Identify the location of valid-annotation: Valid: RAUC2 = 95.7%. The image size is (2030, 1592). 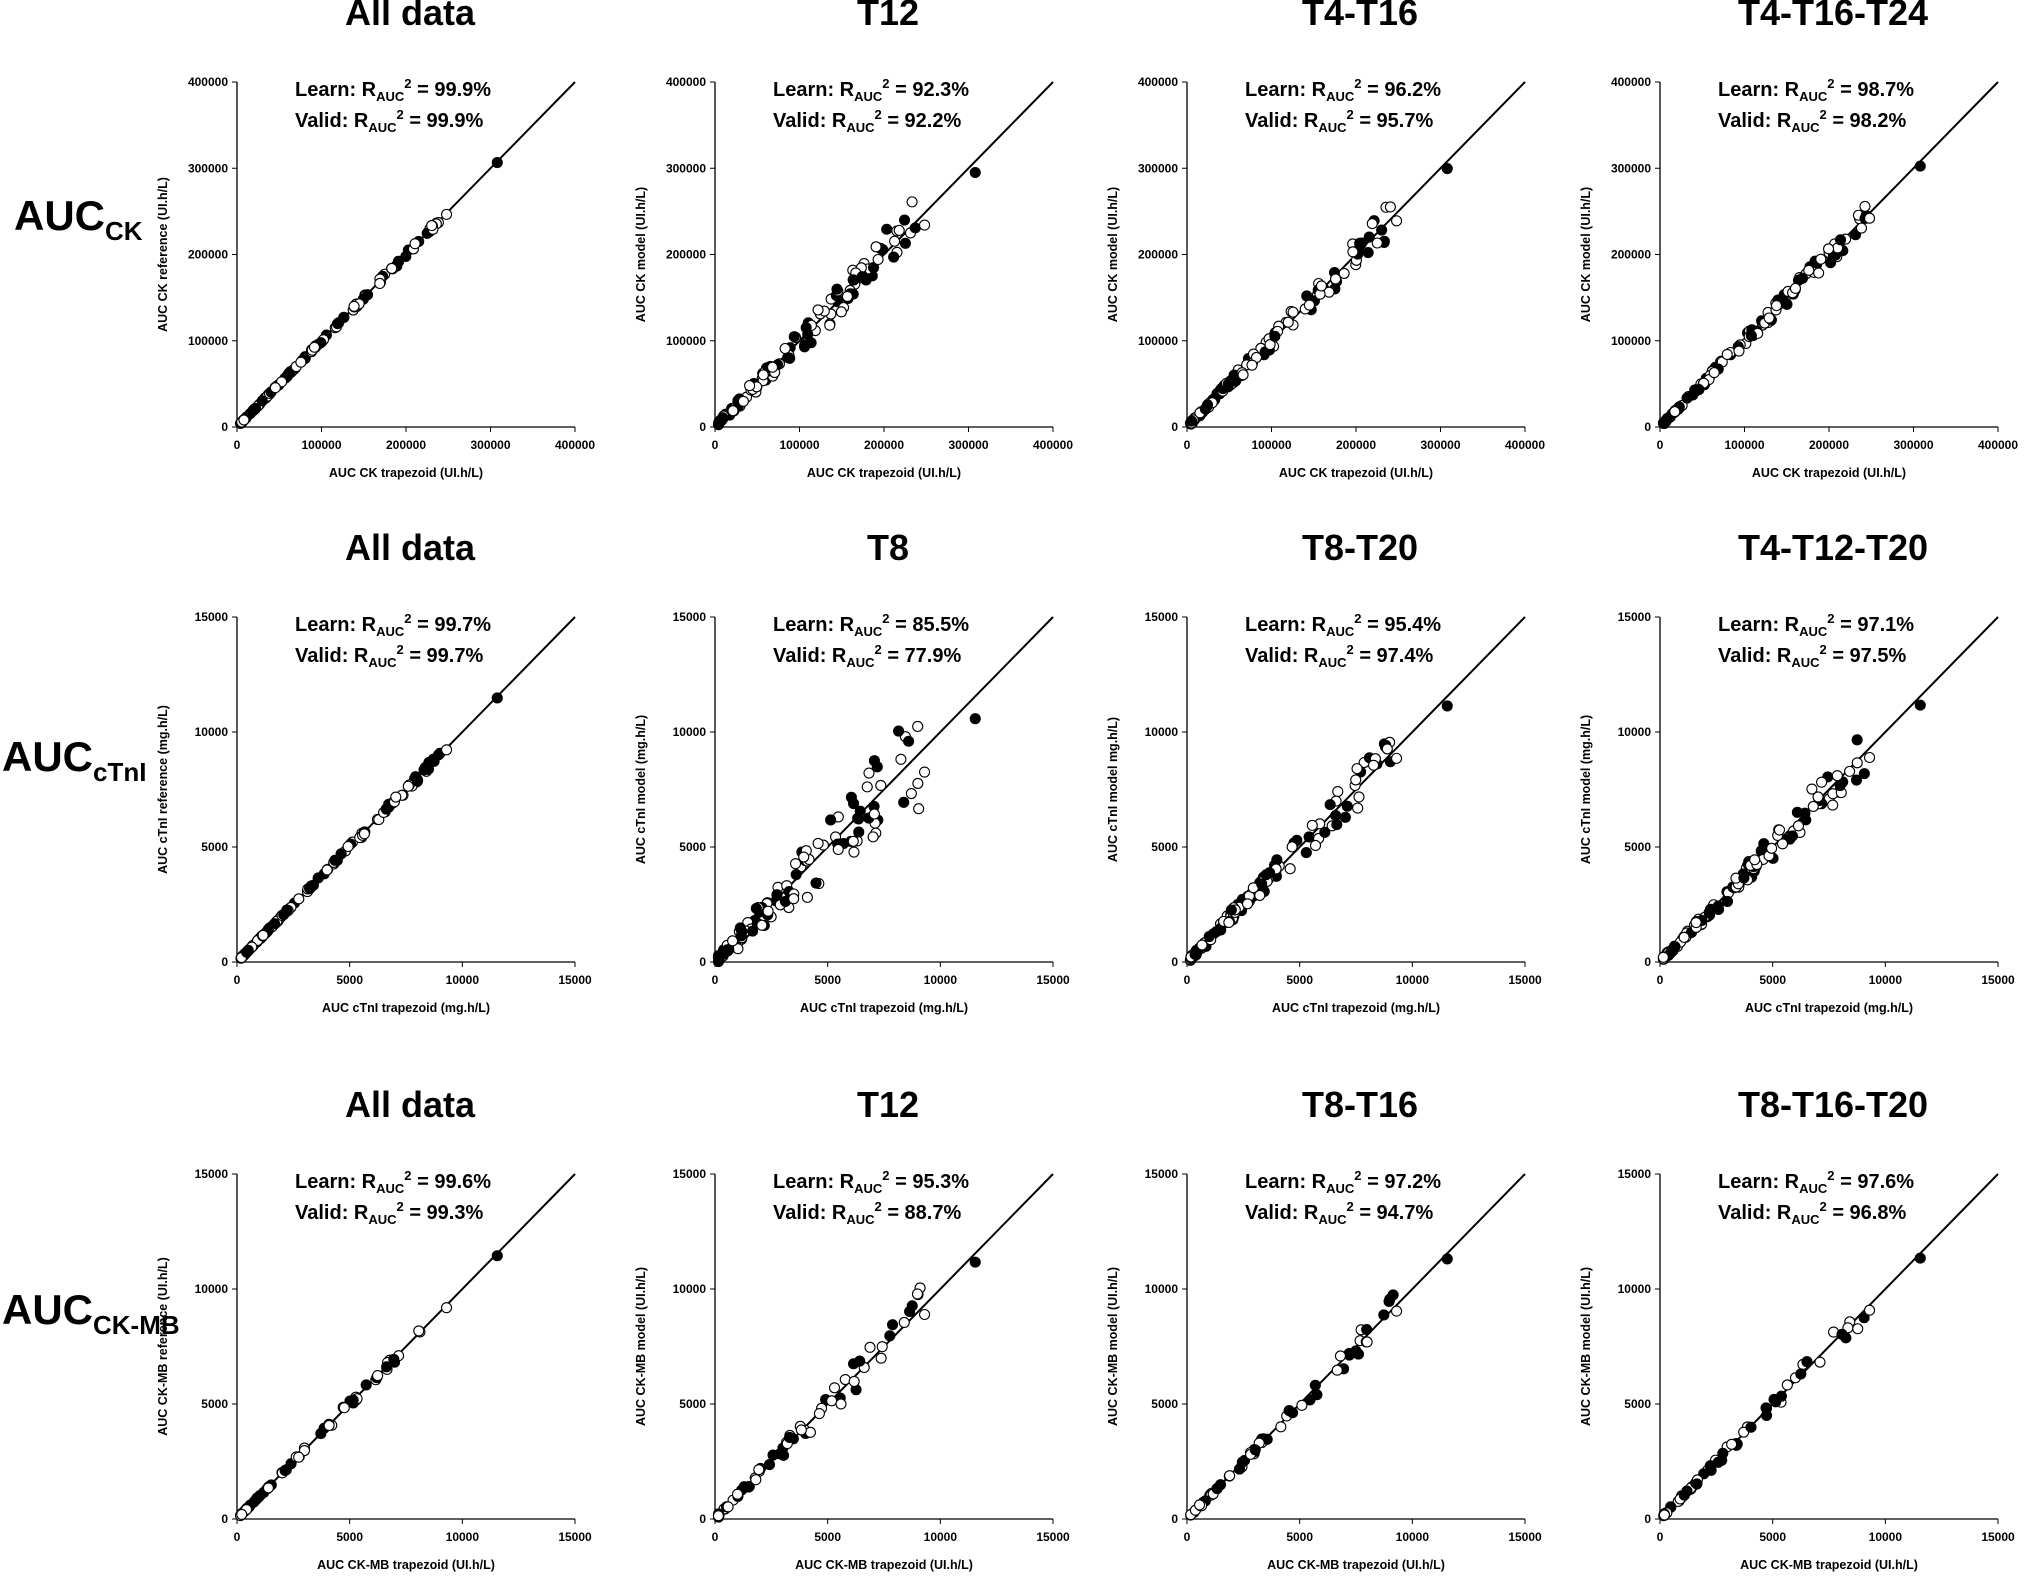
(1339, 121).